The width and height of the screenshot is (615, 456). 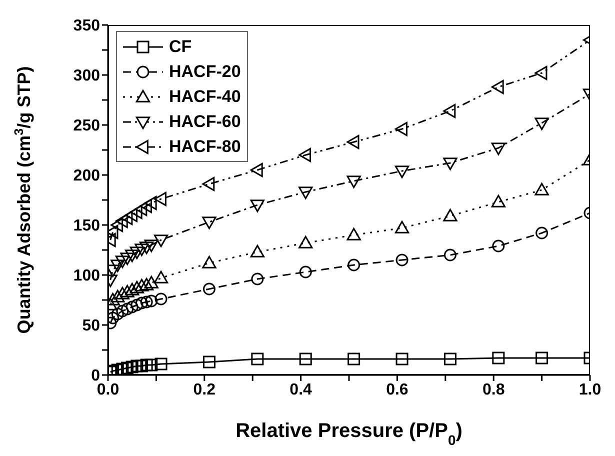 I want to click on legend-label: HACF-40, so click(x=205, y=96).